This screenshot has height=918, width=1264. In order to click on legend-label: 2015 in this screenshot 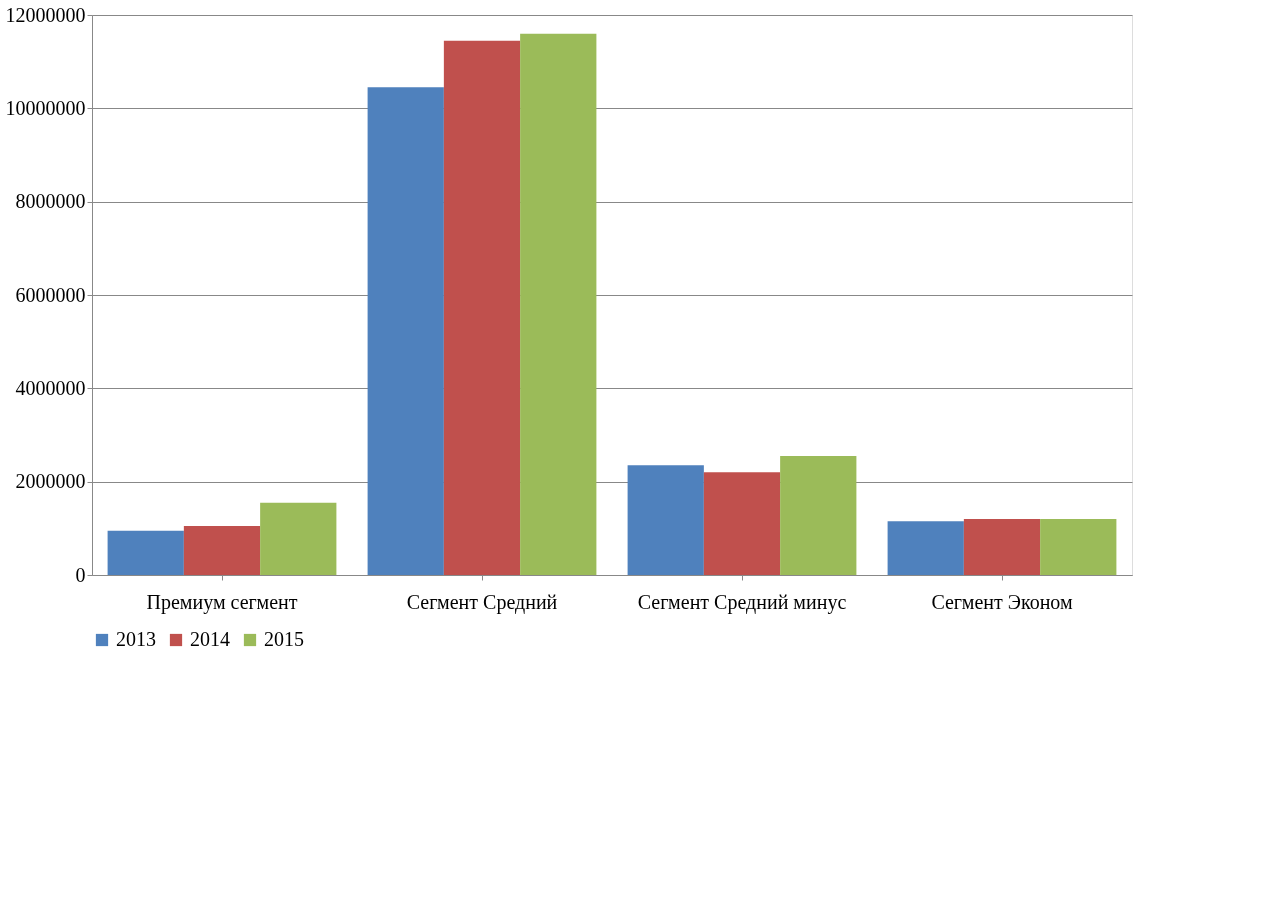, I will do `click(284, 639)`.